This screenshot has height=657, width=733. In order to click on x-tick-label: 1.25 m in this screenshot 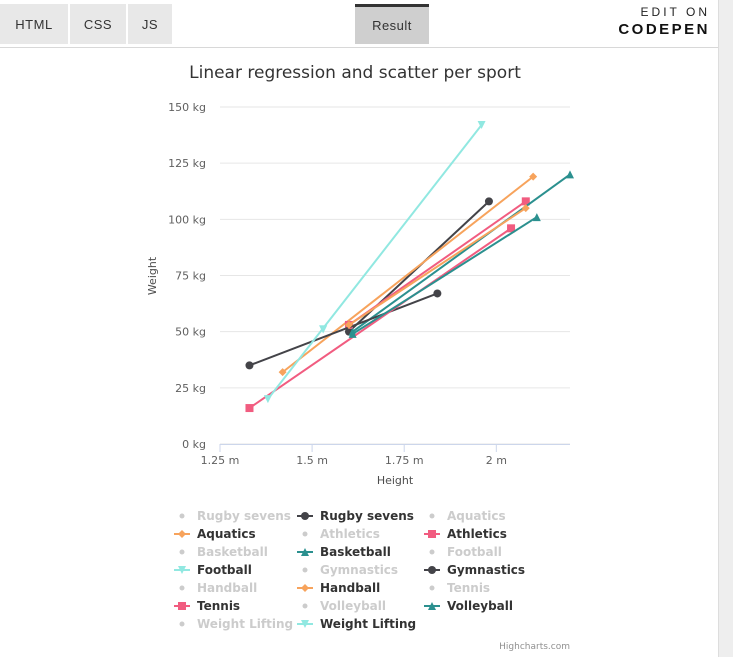, I will do `click(220, 460)`.